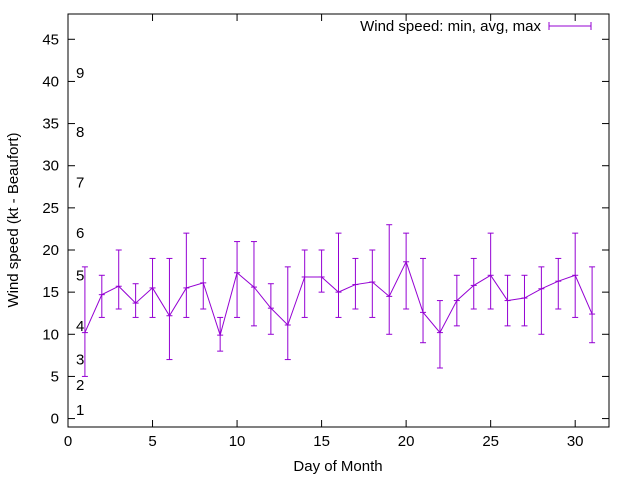 Image resolution: width=640 pixels, height=480 pixels. Describe the element at coordinates (80, 183) in the screenshot. I see `beaufort-label: 7` at that location.